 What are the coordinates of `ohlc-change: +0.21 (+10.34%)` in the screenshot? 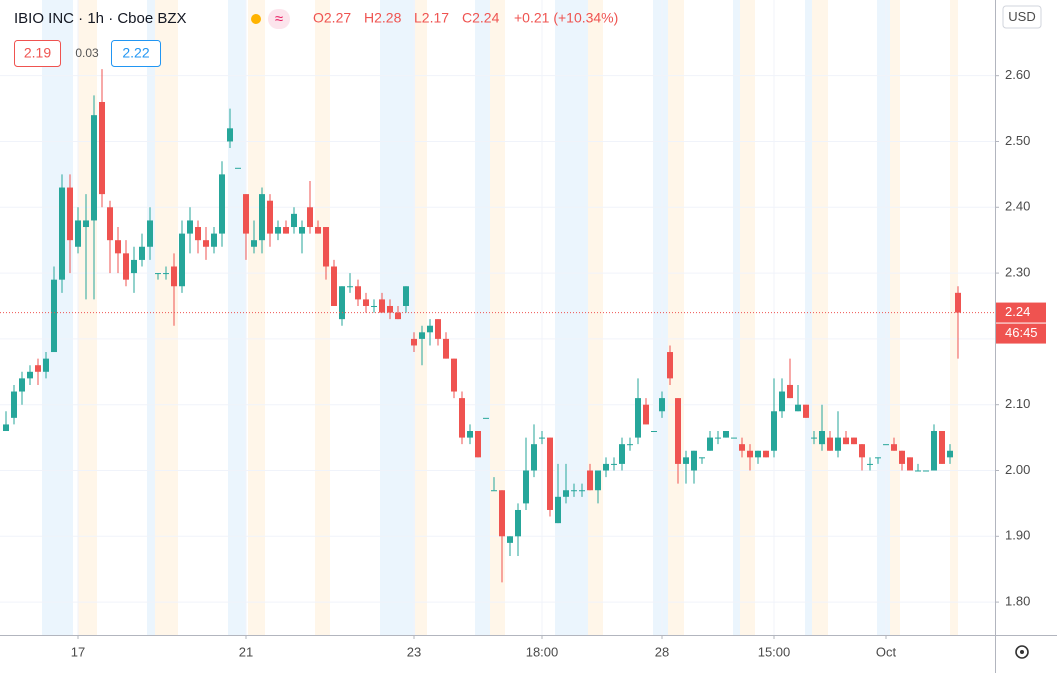 It's located at (566, 18).